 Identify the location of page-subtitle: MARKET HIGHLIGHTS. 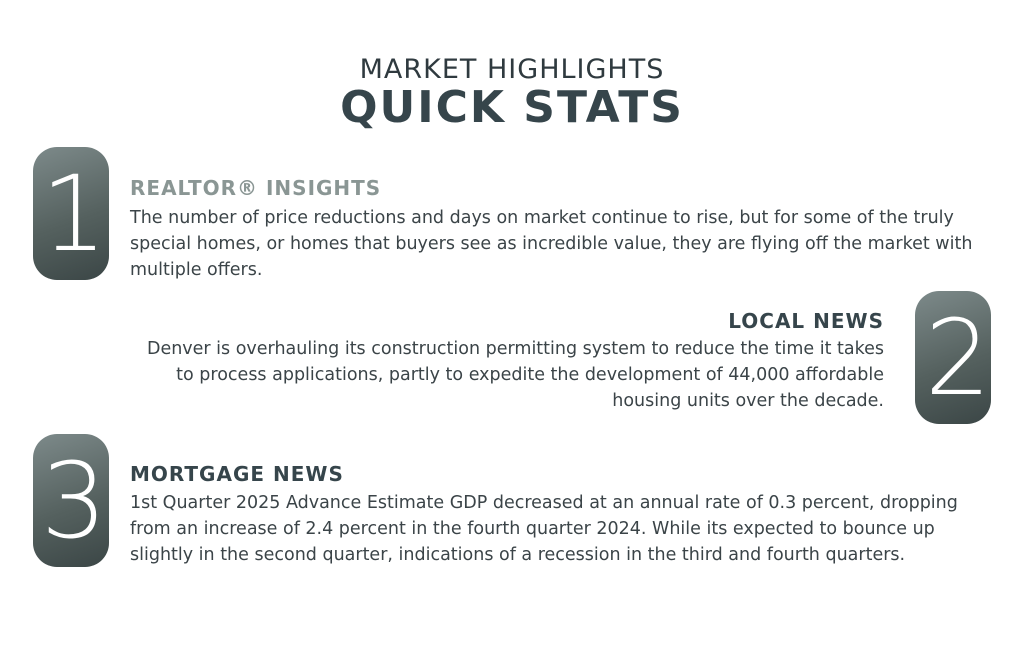
(512, 69).